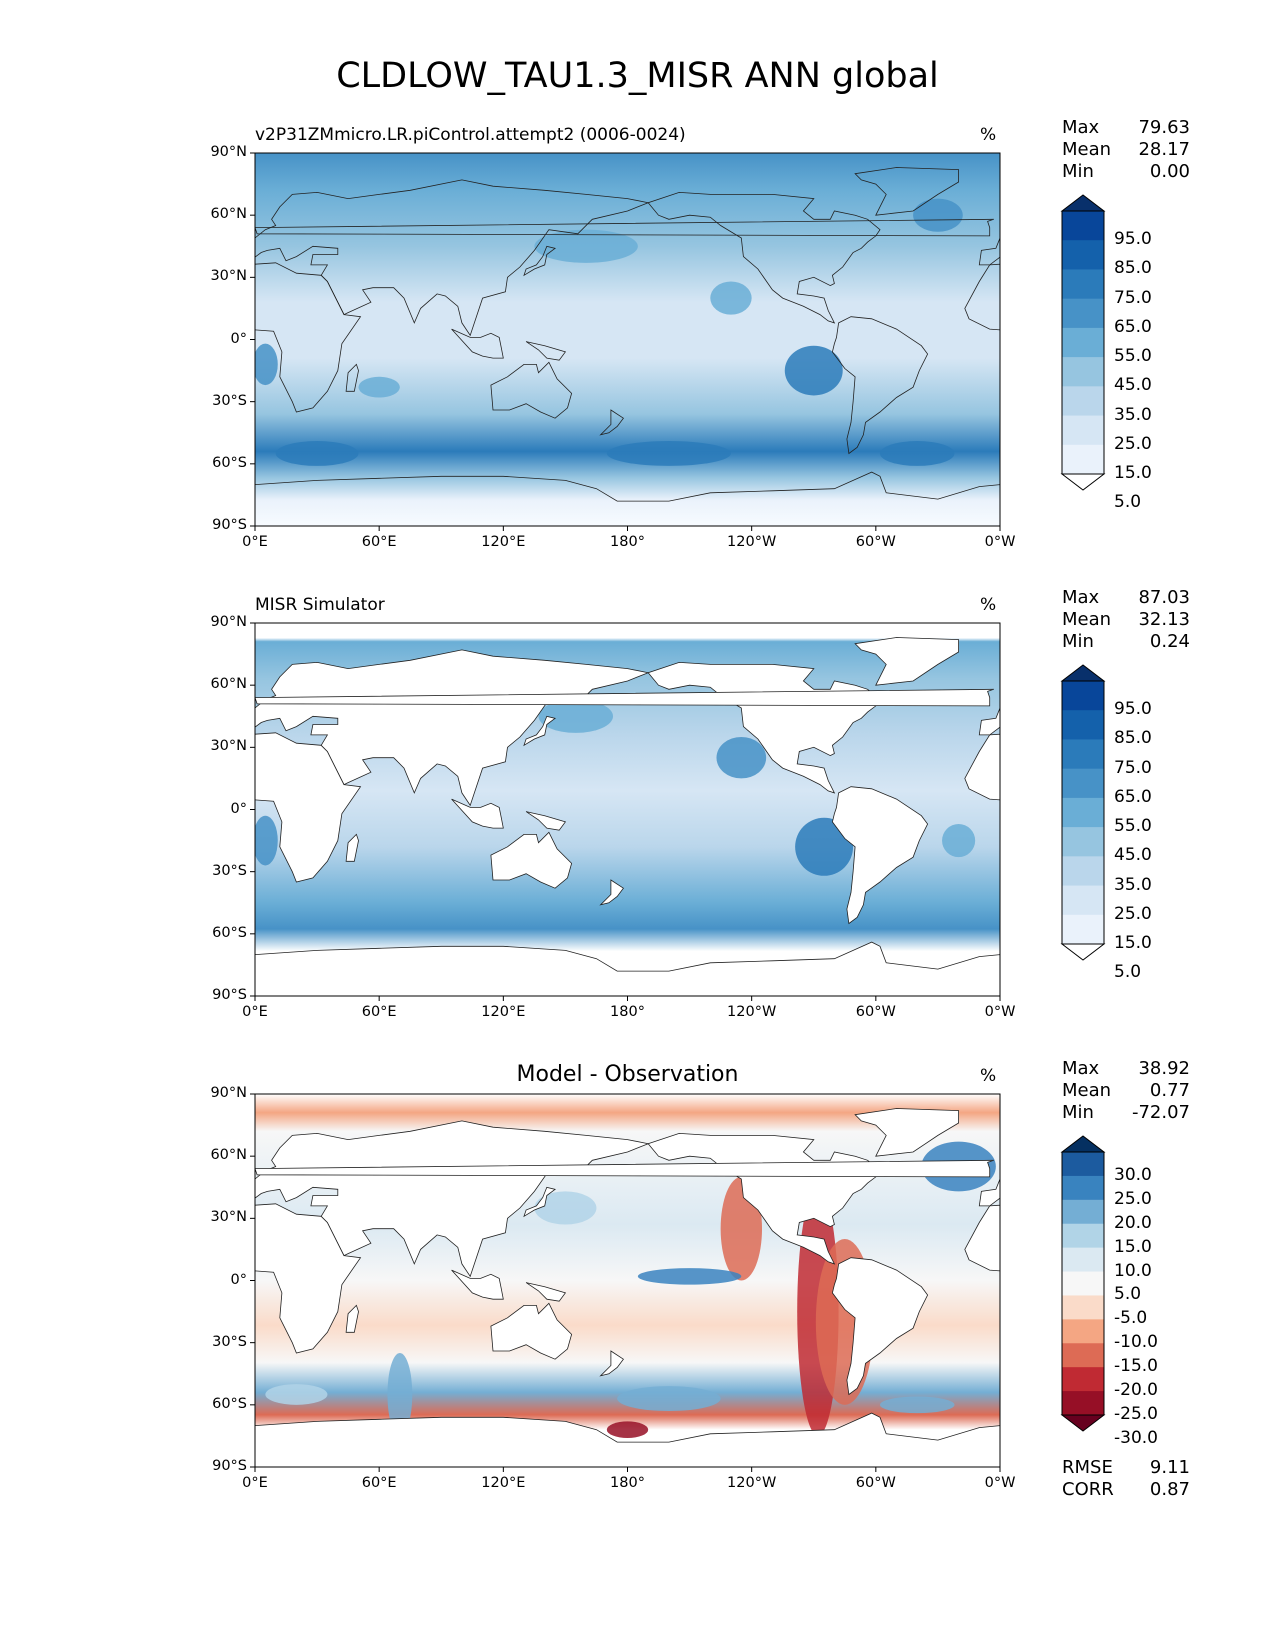 The height and width of the screenshot is (1650, 1275). What do you see at coordinates (627, 542) in the screenshot?
I see `lon-tick-label: 180°` at bounding box center [627, 542].